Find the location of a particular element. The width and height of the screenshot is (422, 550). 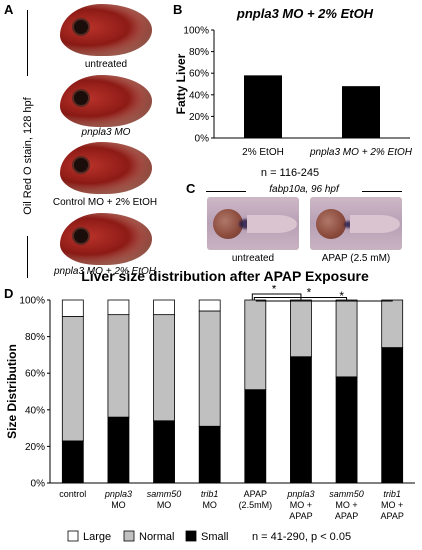

panel-a-caption-untreated: untreated is located at coordinates (106, 64).